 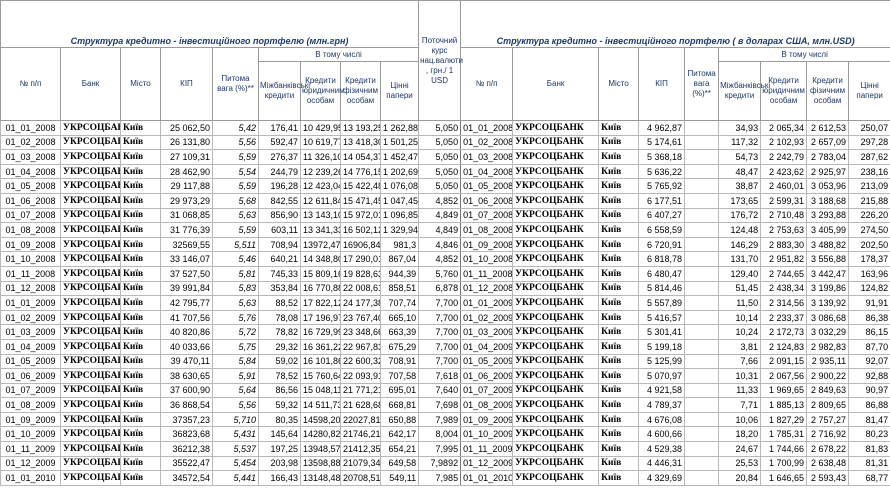 I want to click on cell: 01_11_2009, so click(x=30, y=449).